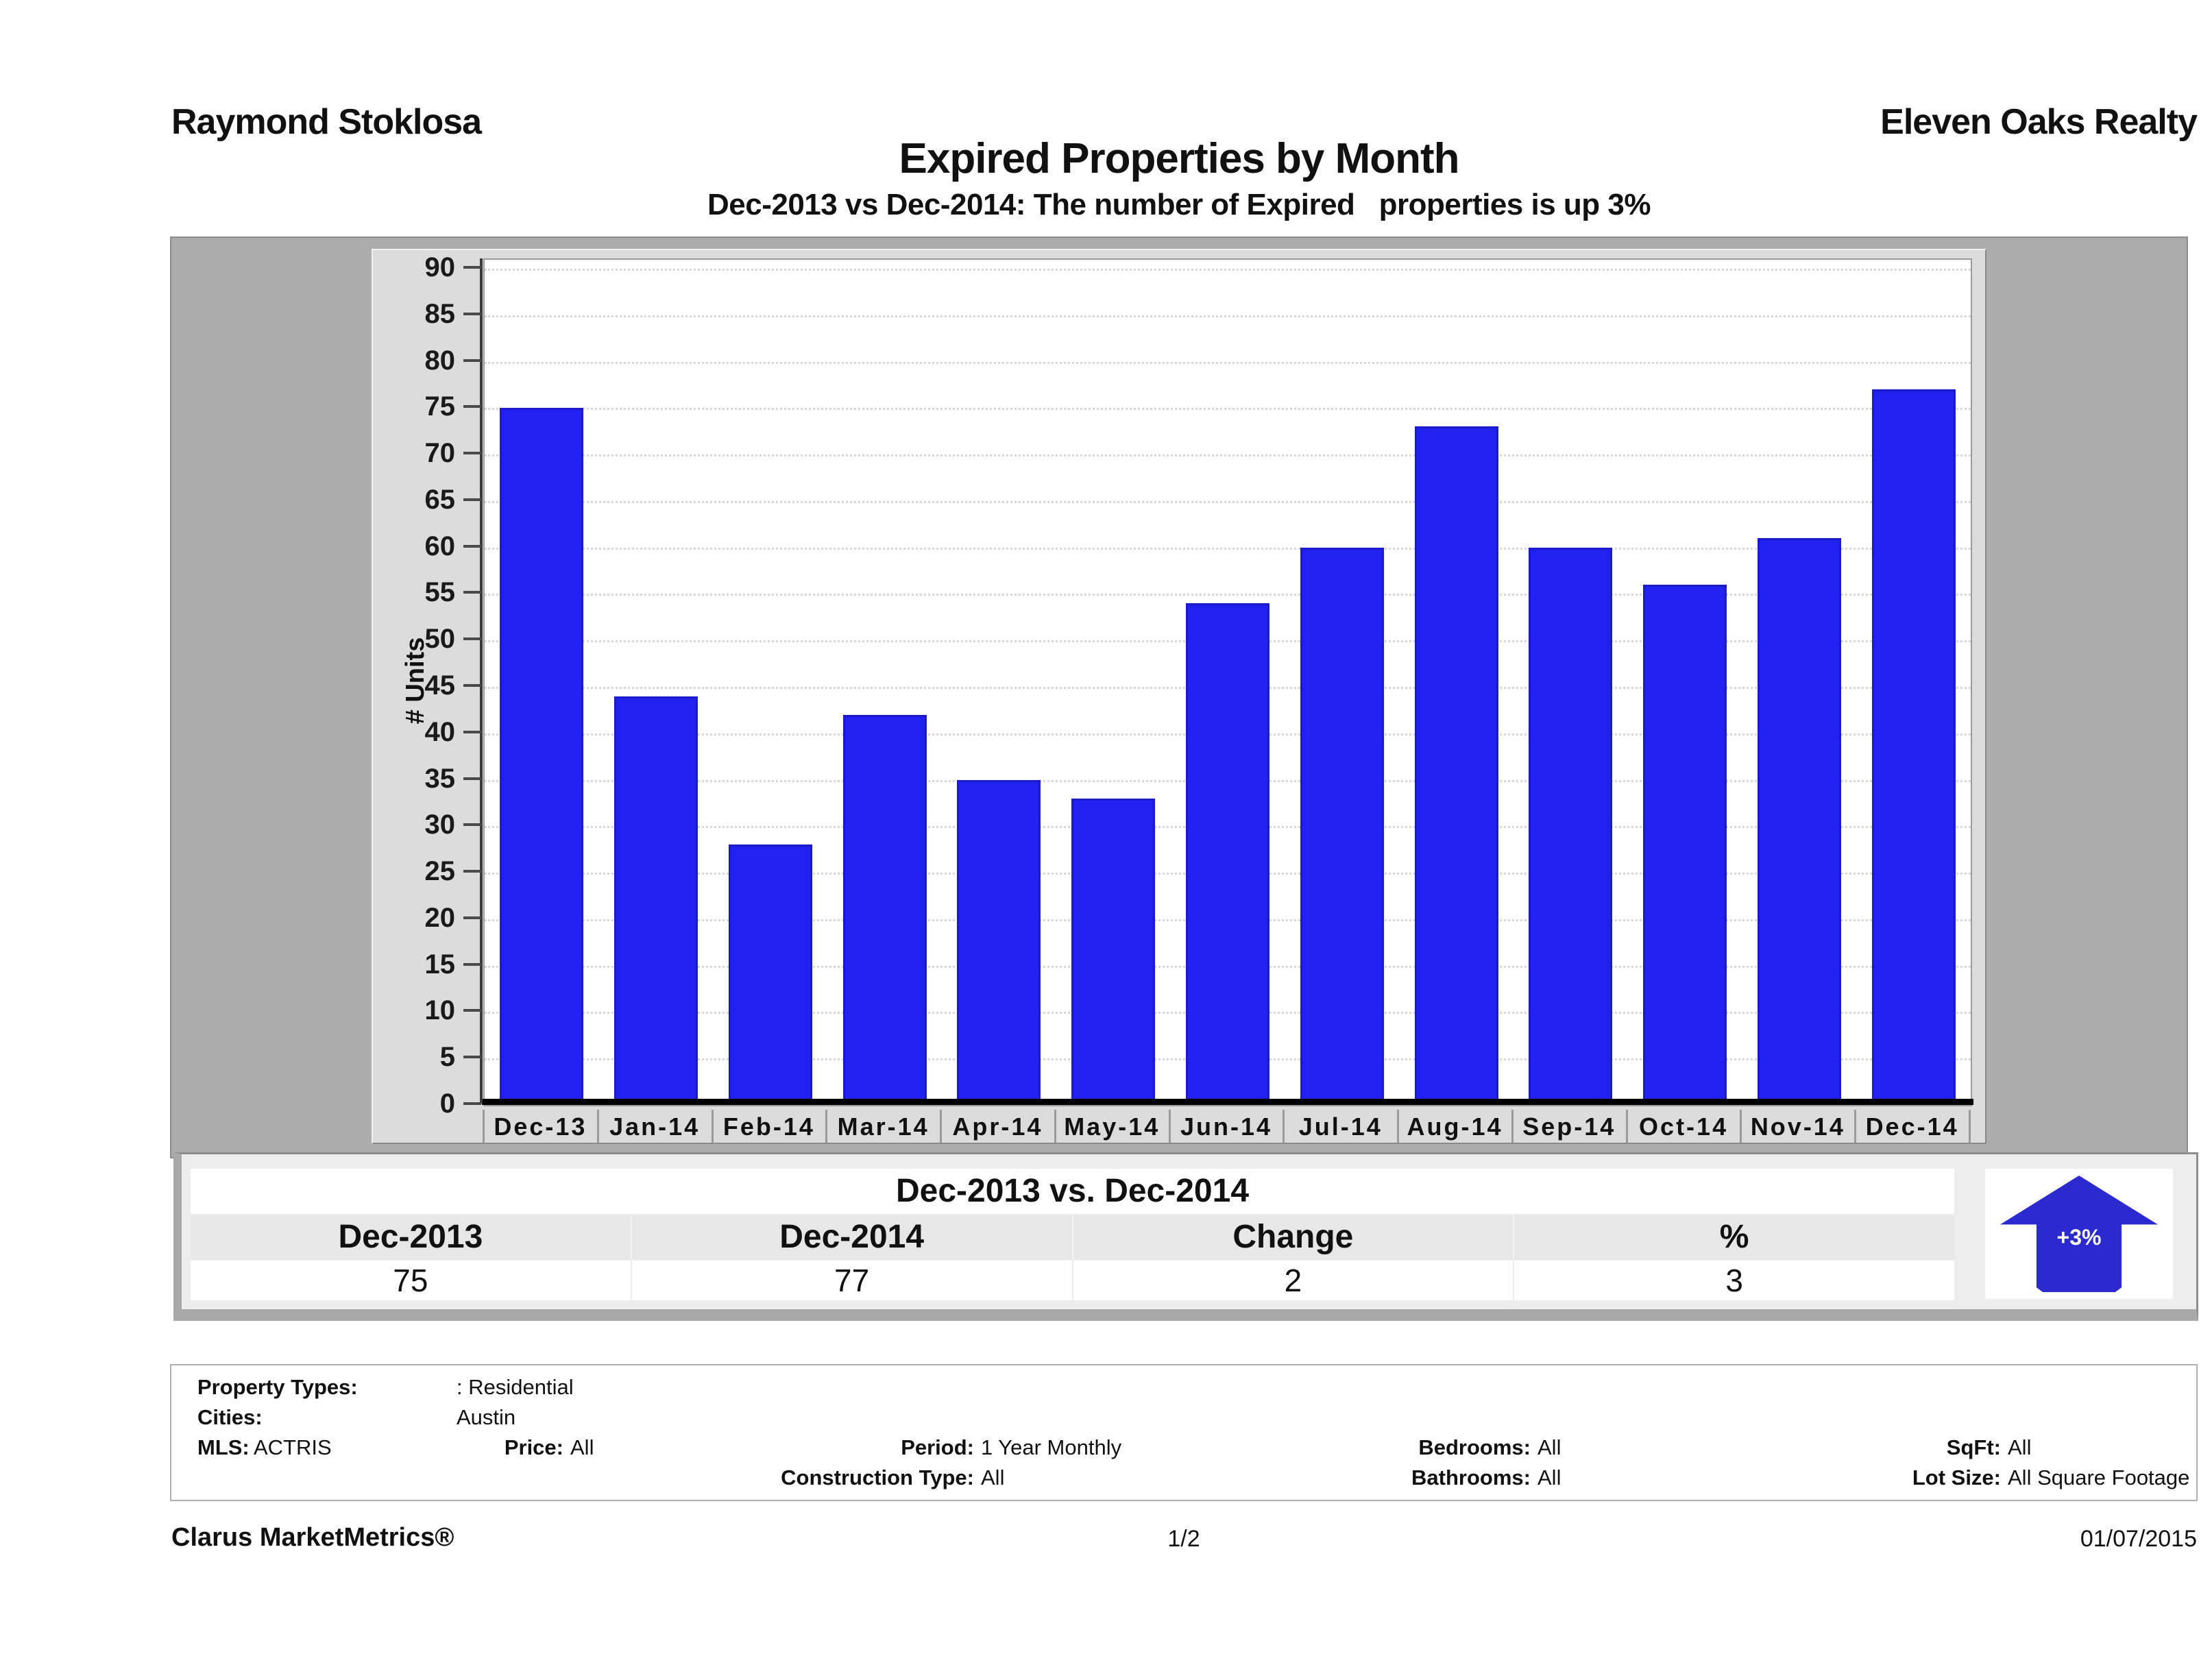  What do you see at coordinates (851, 1237) in the screenshot?
I see `summary-col-dec2014: Dec-2014` at bounding box center [851, 1237].